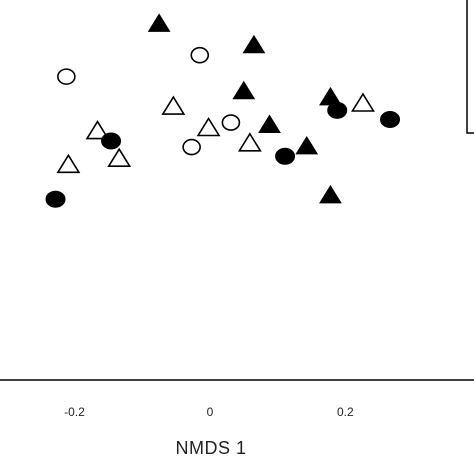  Describe the element at coordinates (210, 448) in the screenshot. I see `x-axis-title: NMDS 1` at that location.